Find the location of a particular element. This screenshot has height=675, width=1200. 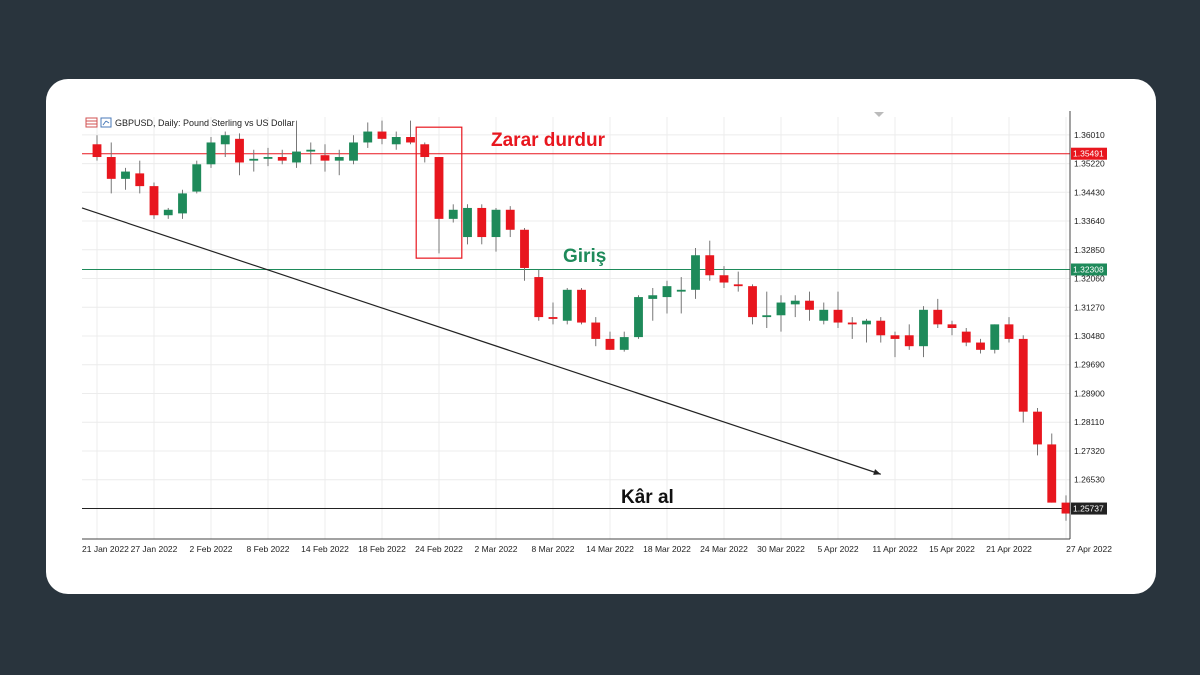

x-tick-label: 11 Apr 2022 is located at coordinates (894, 549).